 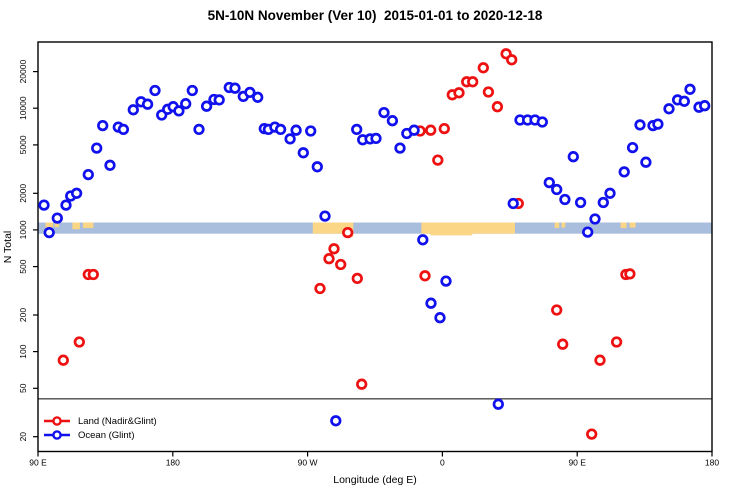 I want to click on legend-label-ocean: Ocean (Glint), so click(x=106, y=435).